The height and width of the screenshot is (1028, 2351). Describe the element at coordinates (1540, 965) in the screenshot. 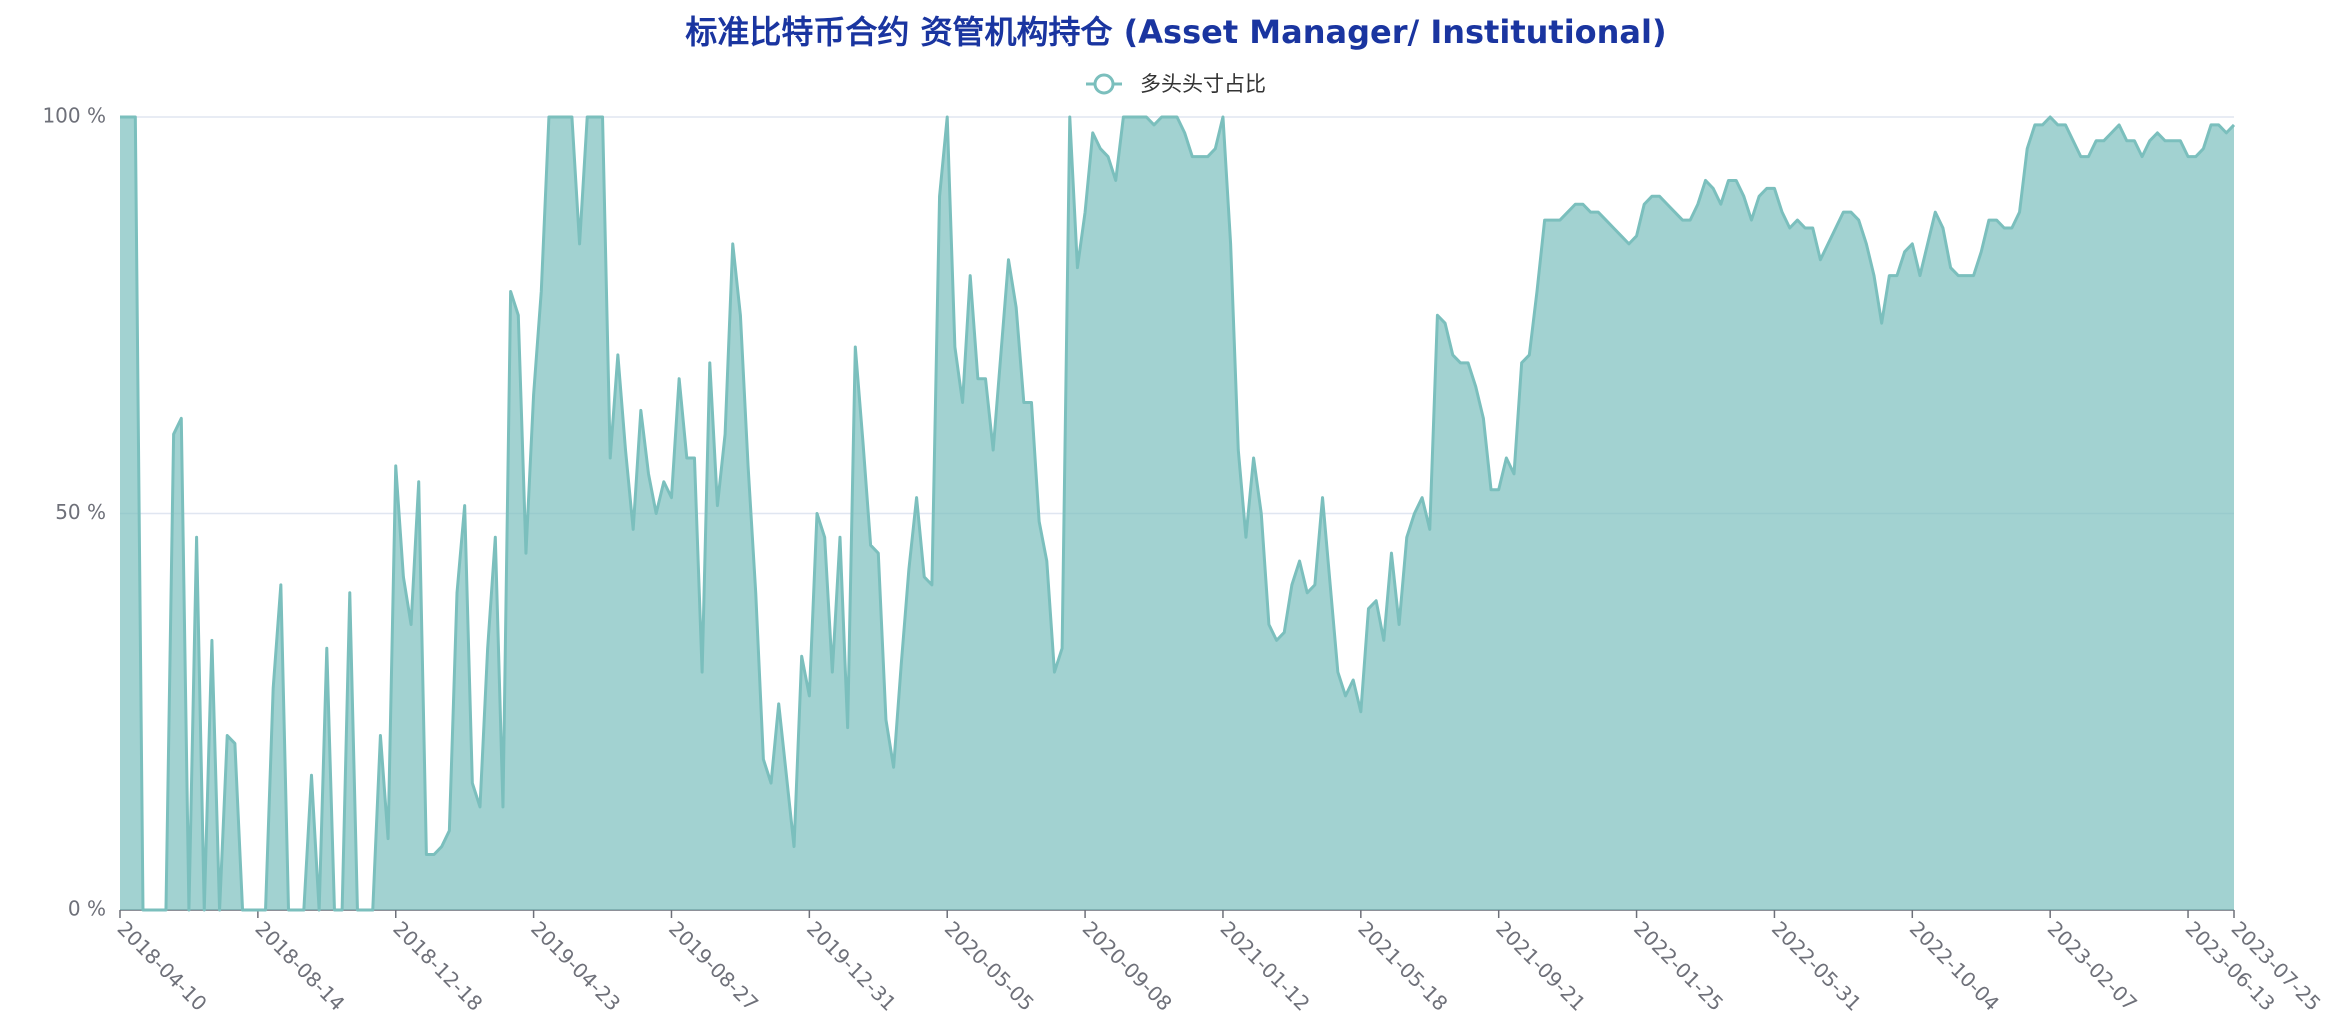

I see `x-tick-label: 2021-09-21` at that location.